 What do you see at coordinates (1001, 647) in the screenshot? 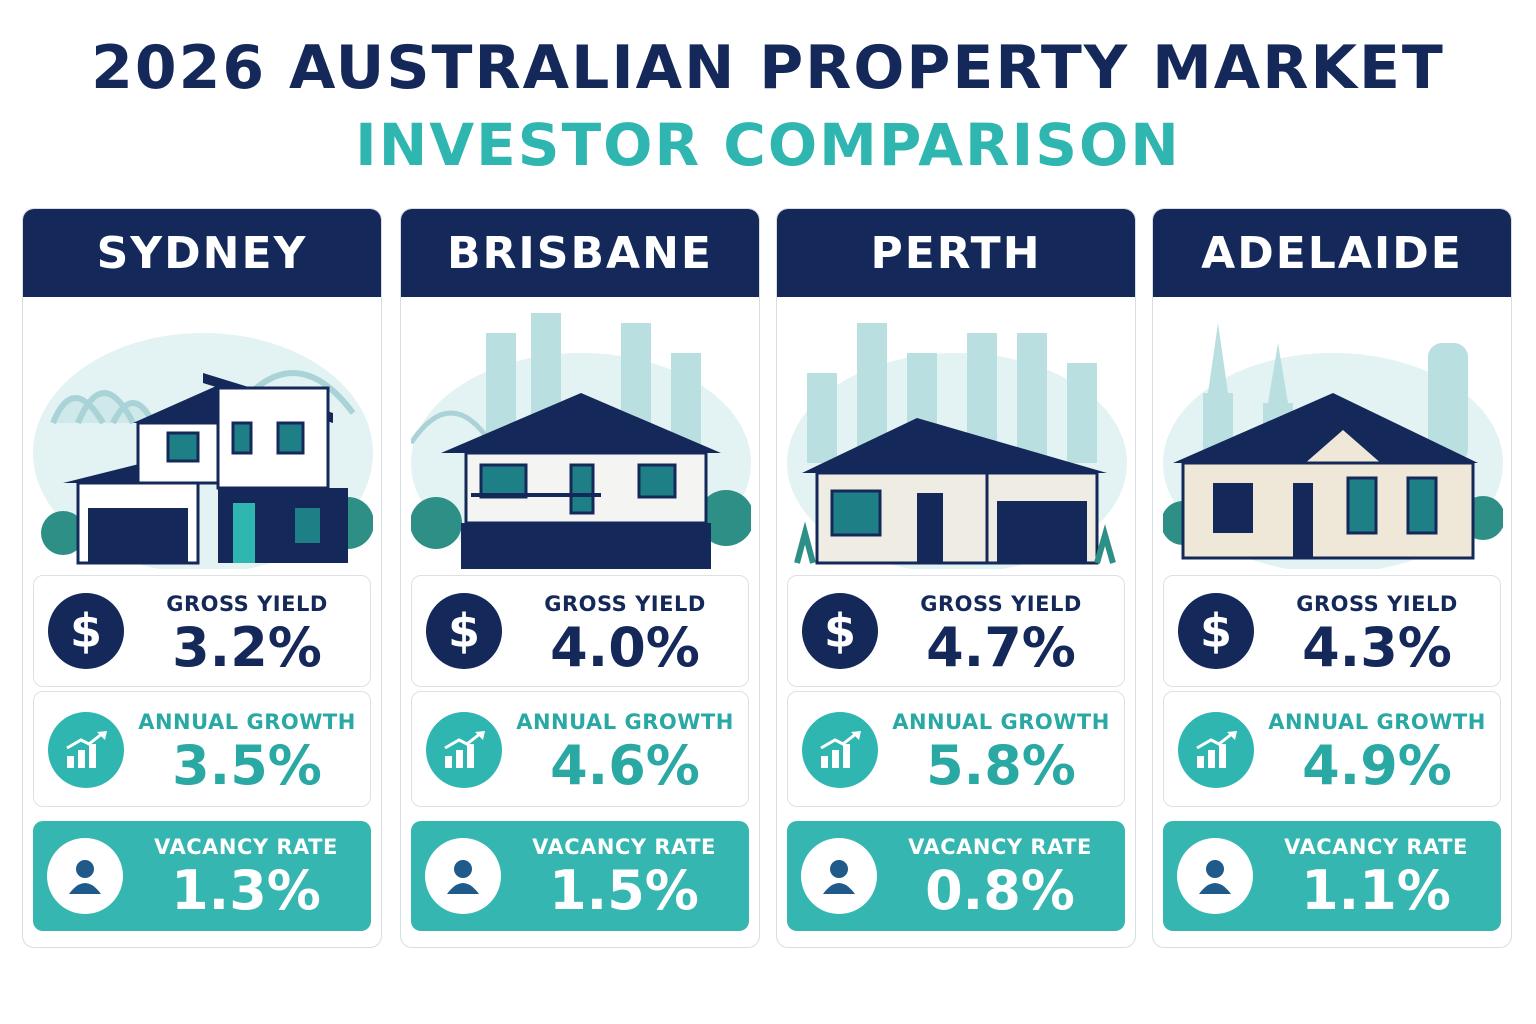
I see `gross-yield-value: 4.7%` at bounding box center [1001, 647].